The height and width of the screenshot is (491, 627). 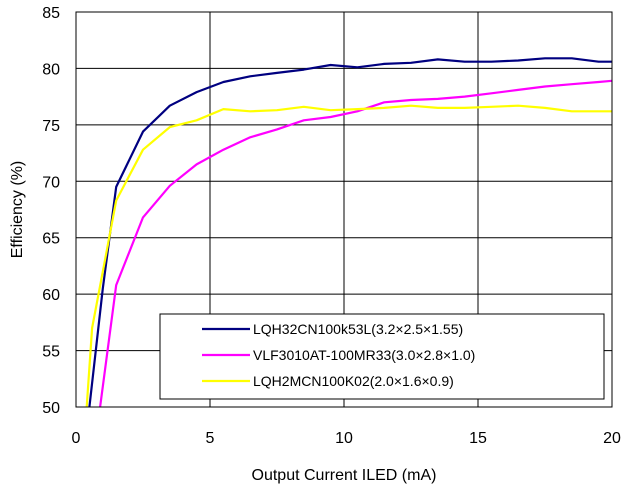 I want to click on y-tick-label: 75, so click(x=51, y=126).